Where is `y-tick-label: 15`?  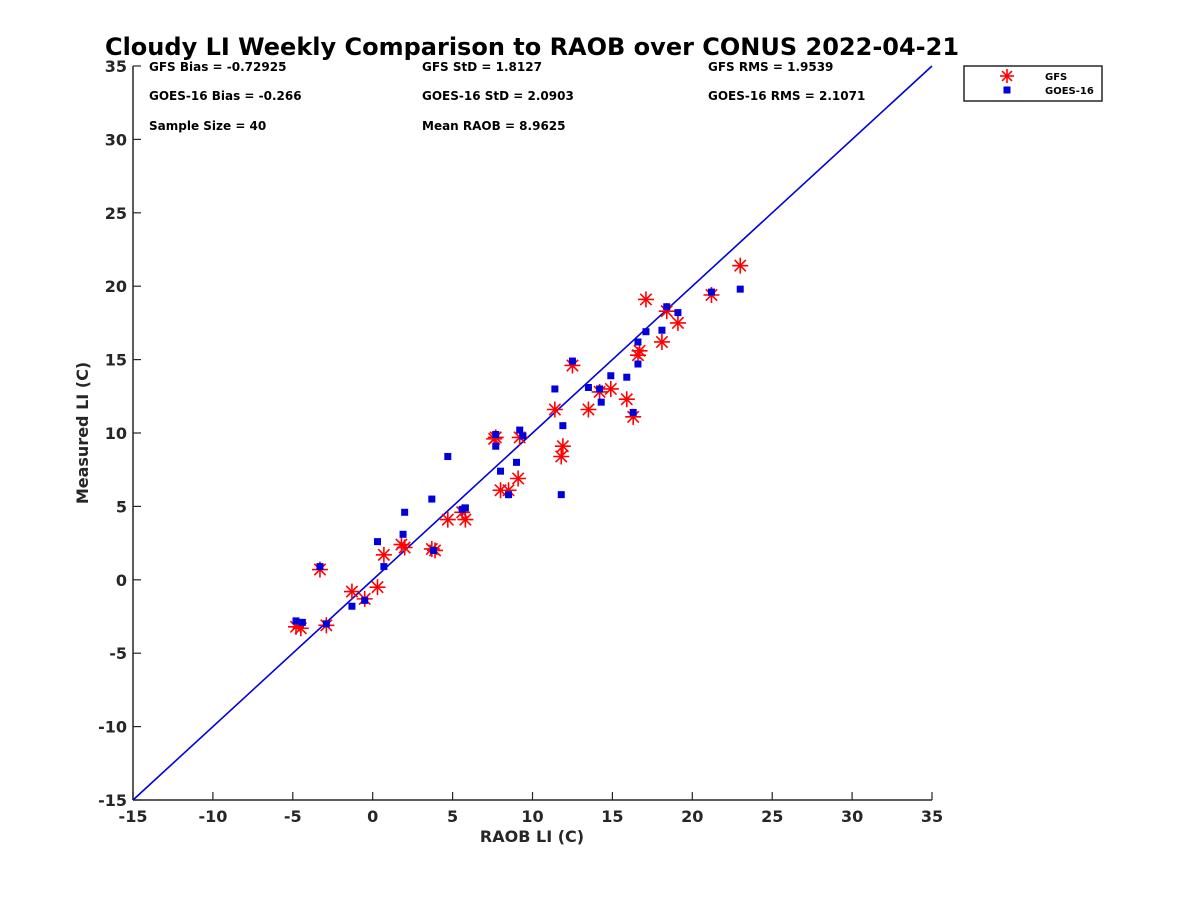 y-tick-label: 15 is located at coordinates (116, 360).